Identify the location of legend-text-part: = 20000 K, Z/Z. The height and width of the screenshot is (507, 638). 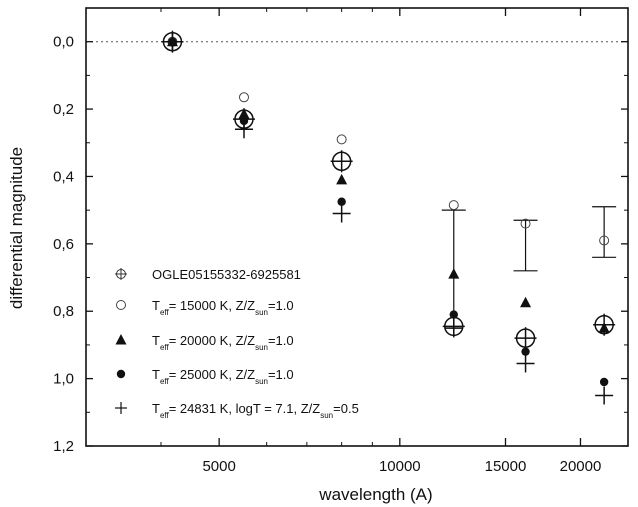
(212, 340).